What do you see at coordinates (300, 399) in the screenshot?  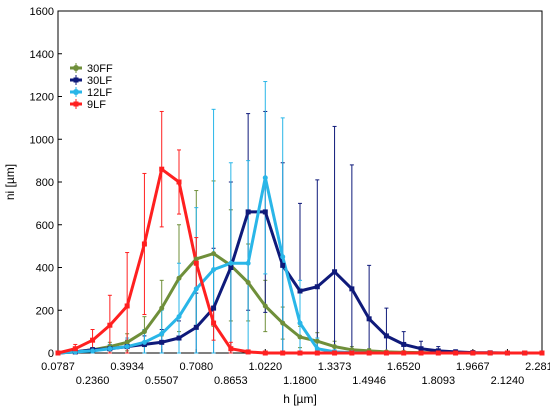 I see `x-axis-title: h [µm]` at bounding box center [300, 399].